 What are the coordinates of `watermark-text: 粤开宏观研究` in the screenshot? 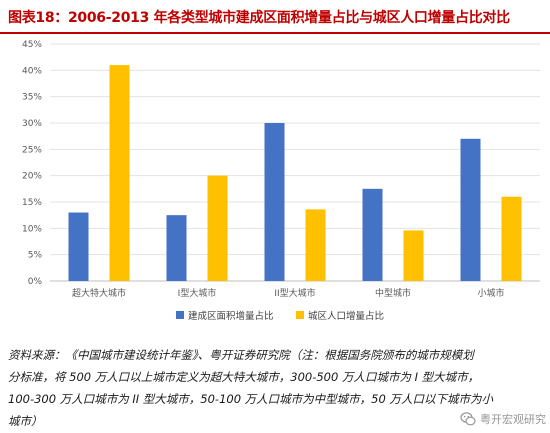 It's located at (513, 419).